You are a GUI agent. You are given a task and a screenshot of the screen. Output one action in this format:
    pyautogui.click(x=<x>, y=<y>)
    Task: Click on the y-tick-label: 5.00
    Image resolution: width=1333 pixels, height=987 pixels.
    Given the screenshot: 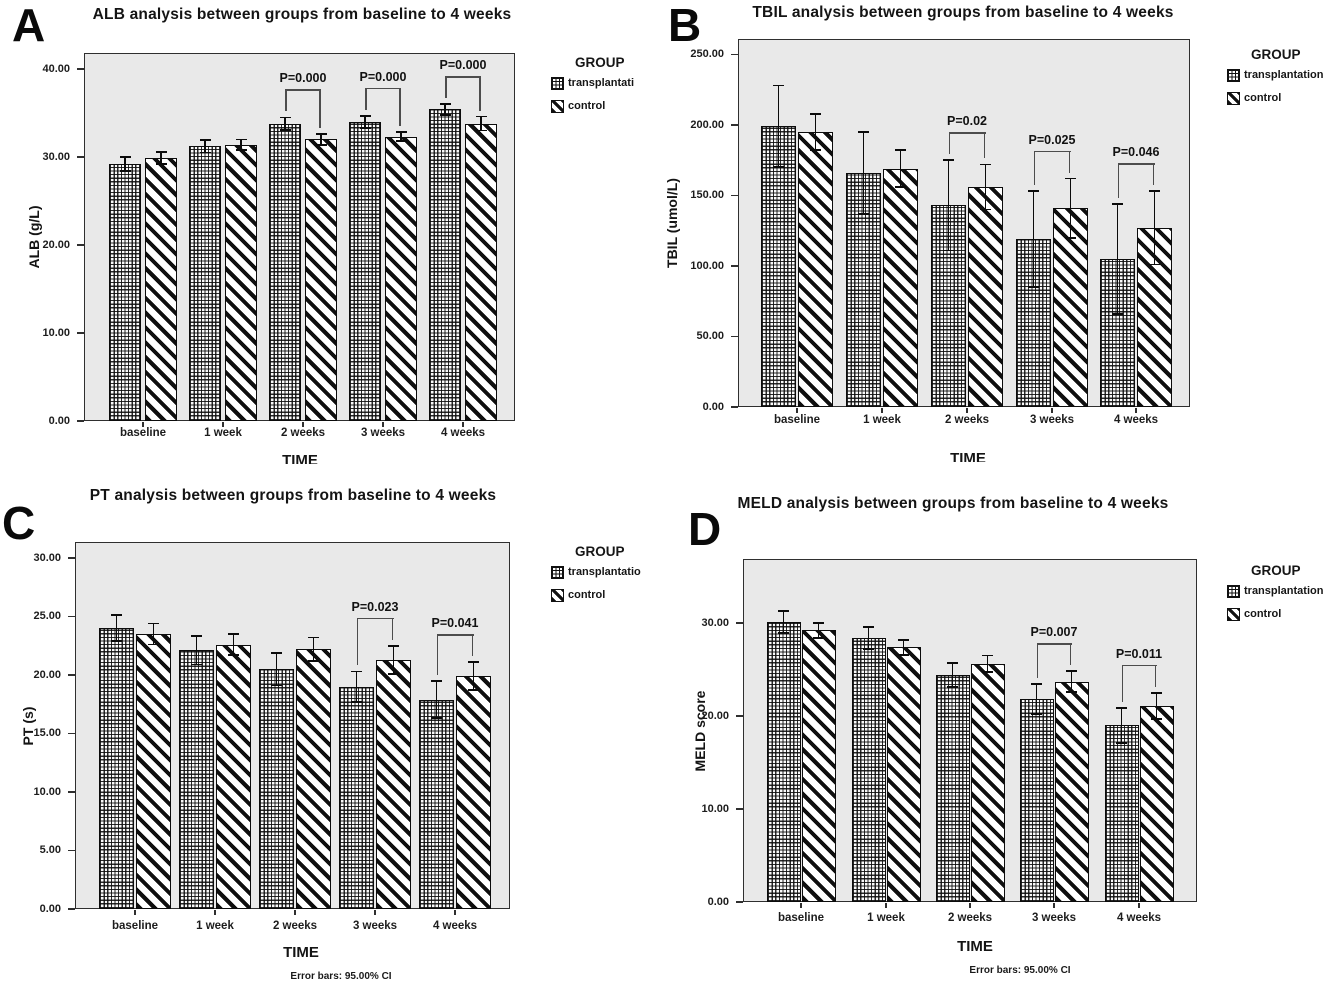 What is the action you would take?
    pyautogui.click(x=50, y=850)
    